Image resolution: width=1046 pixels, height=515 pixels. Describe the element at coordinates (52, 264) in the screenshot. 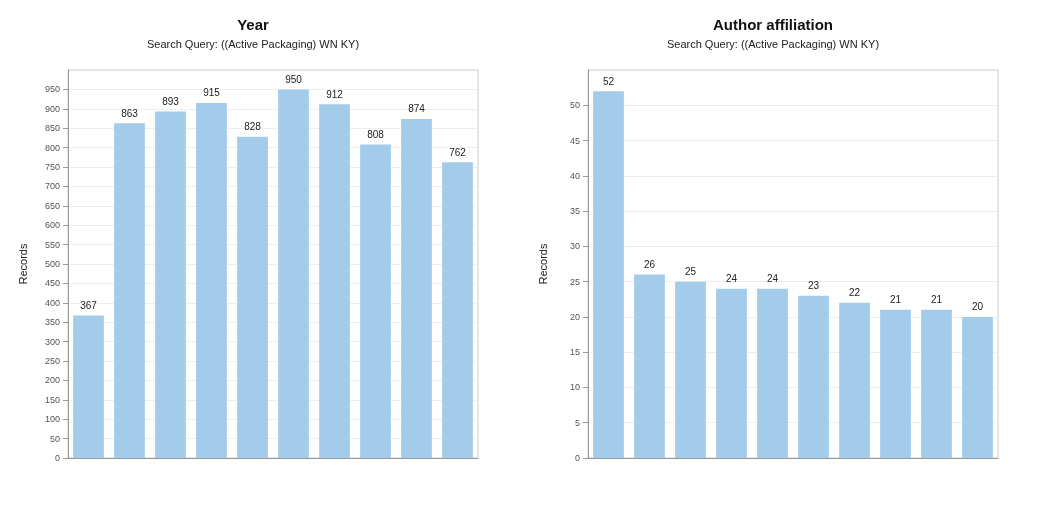

I see `y-tick-label: 500` at that location.